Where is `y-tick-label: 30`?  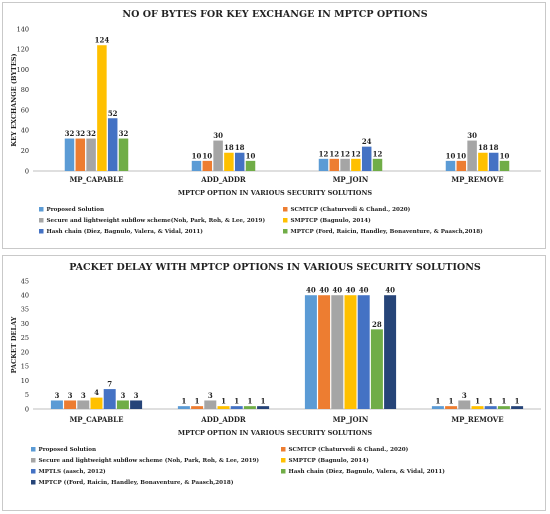
y-tick-label: 30 is located at coordinates (25, 324).